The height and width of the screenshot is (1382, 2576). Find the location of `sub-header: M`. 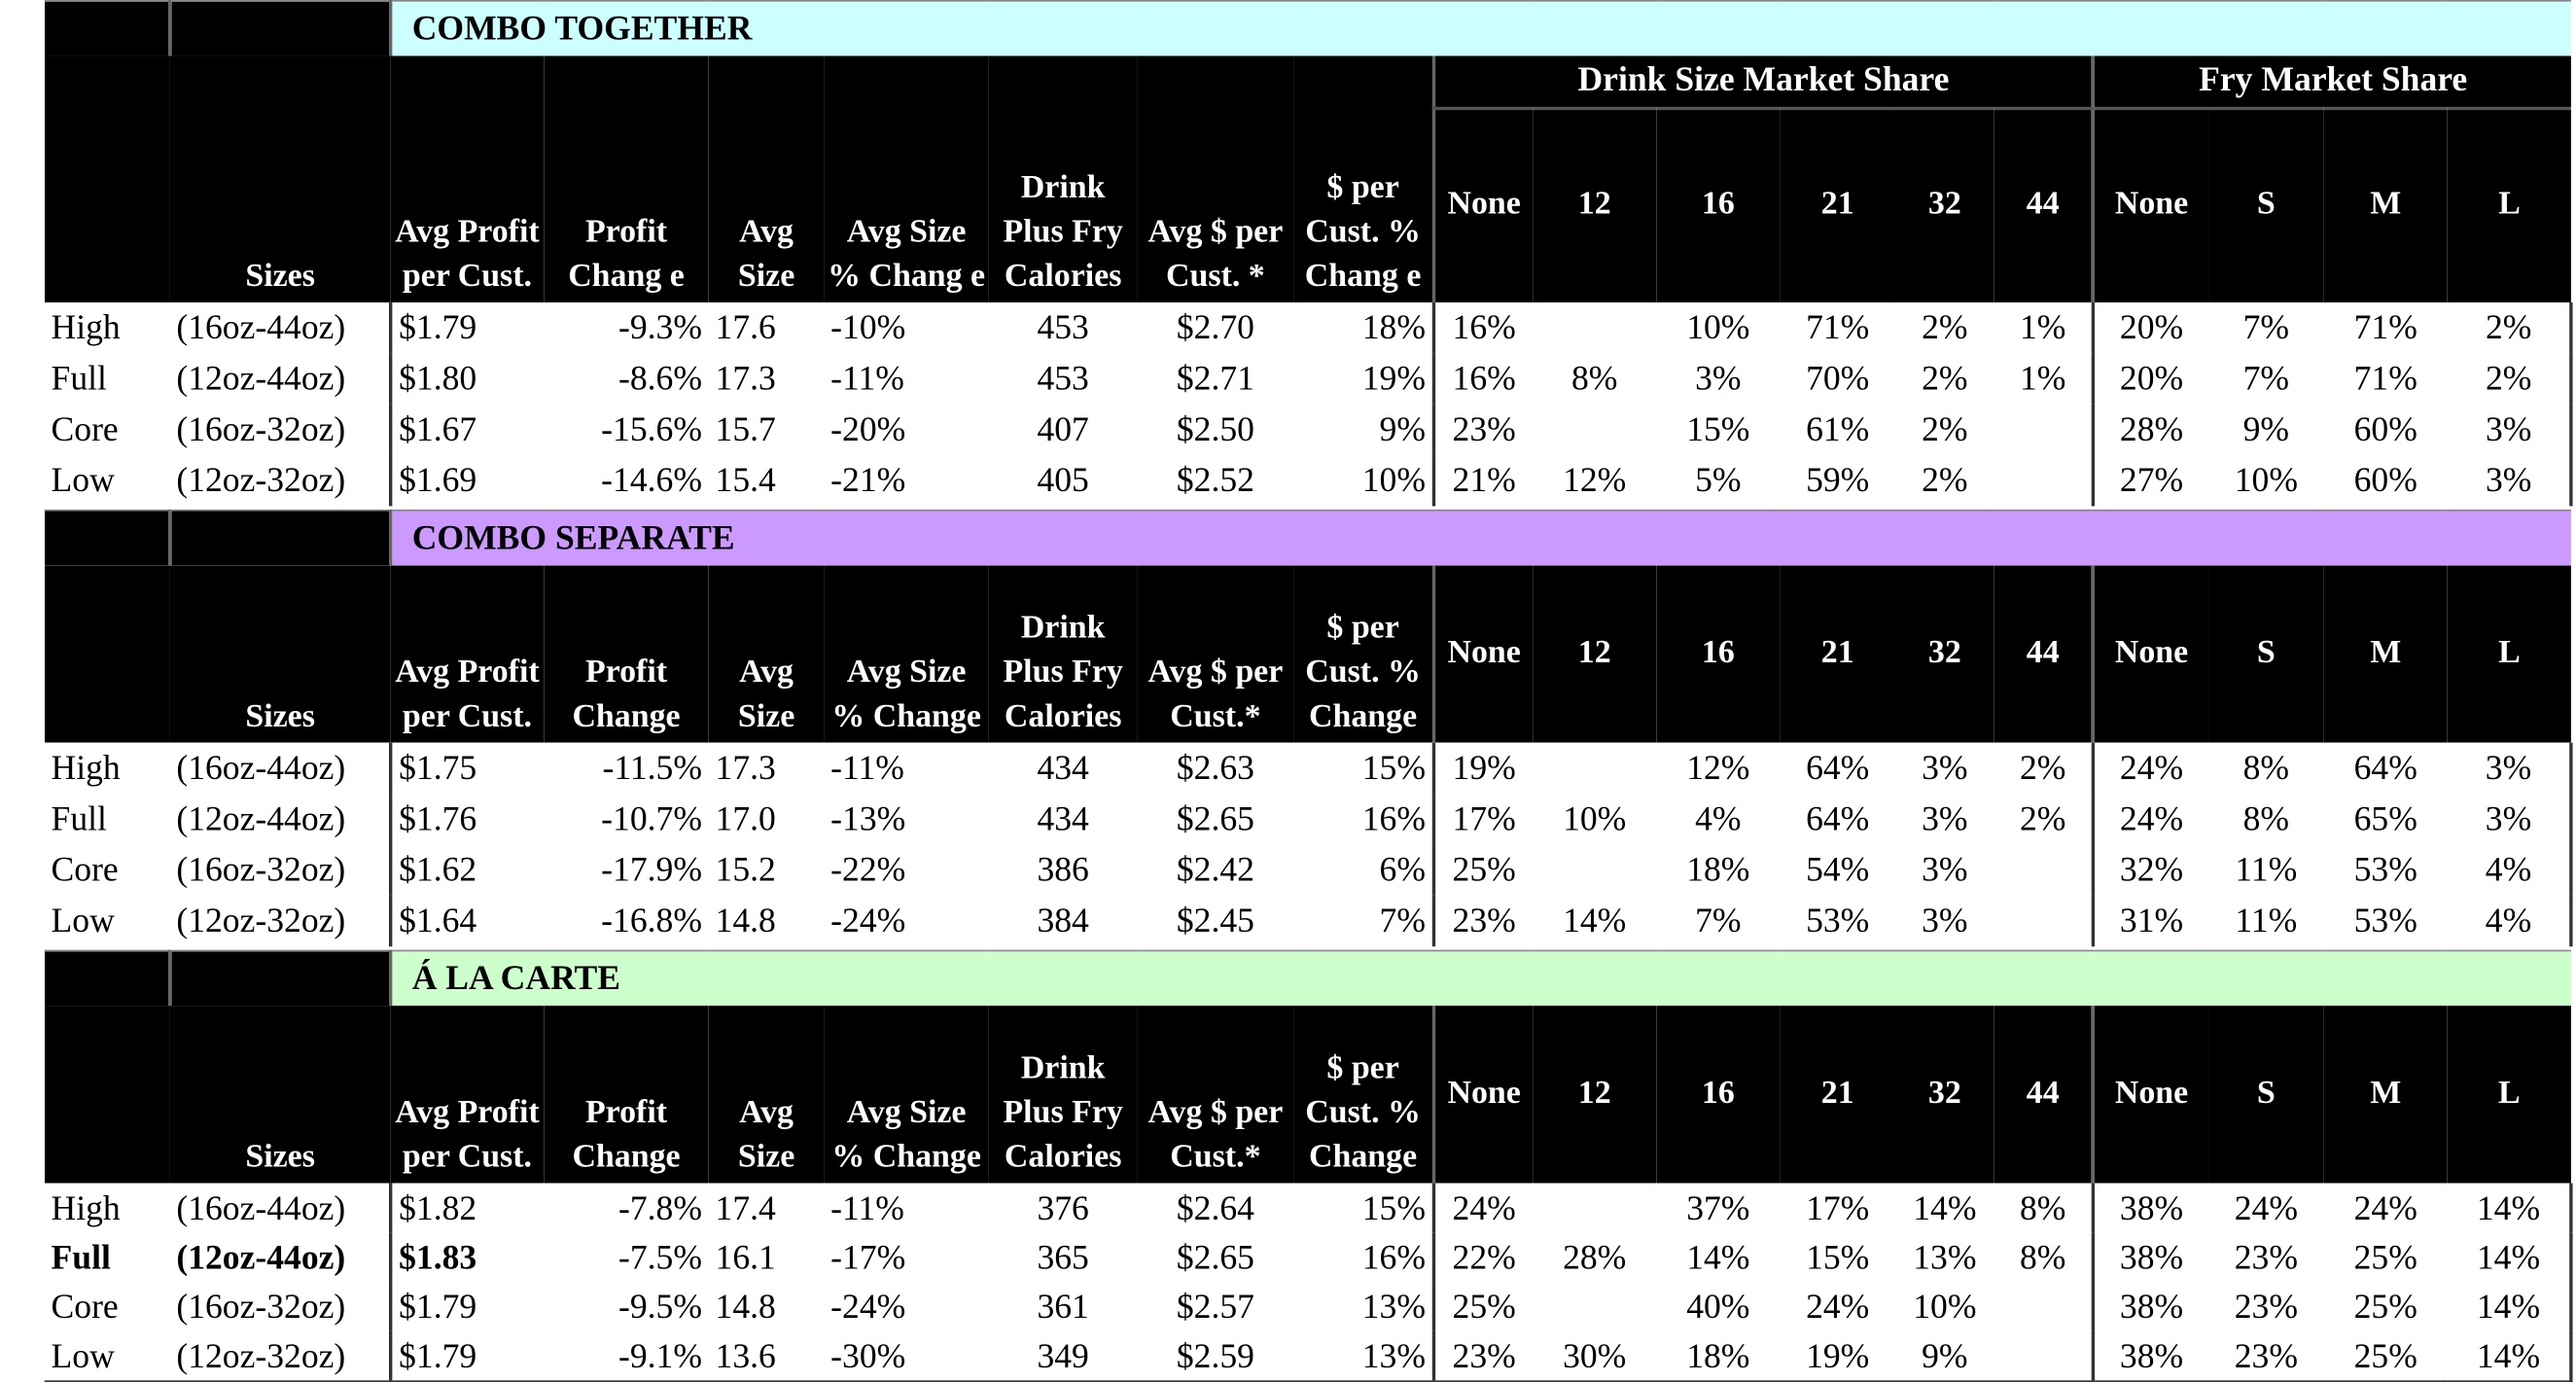

sub-header: M is located at coordinates (2386, 654).